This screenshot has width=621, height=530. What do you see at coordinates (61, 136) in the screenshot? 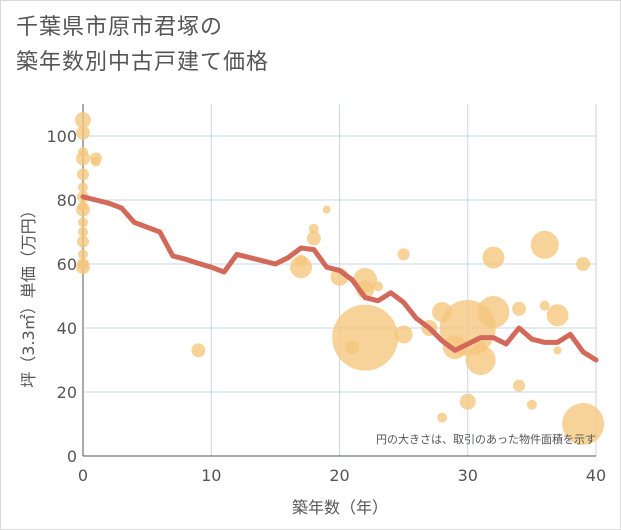
I see `y-tick-label: 100` at bounding box center [61, 136].